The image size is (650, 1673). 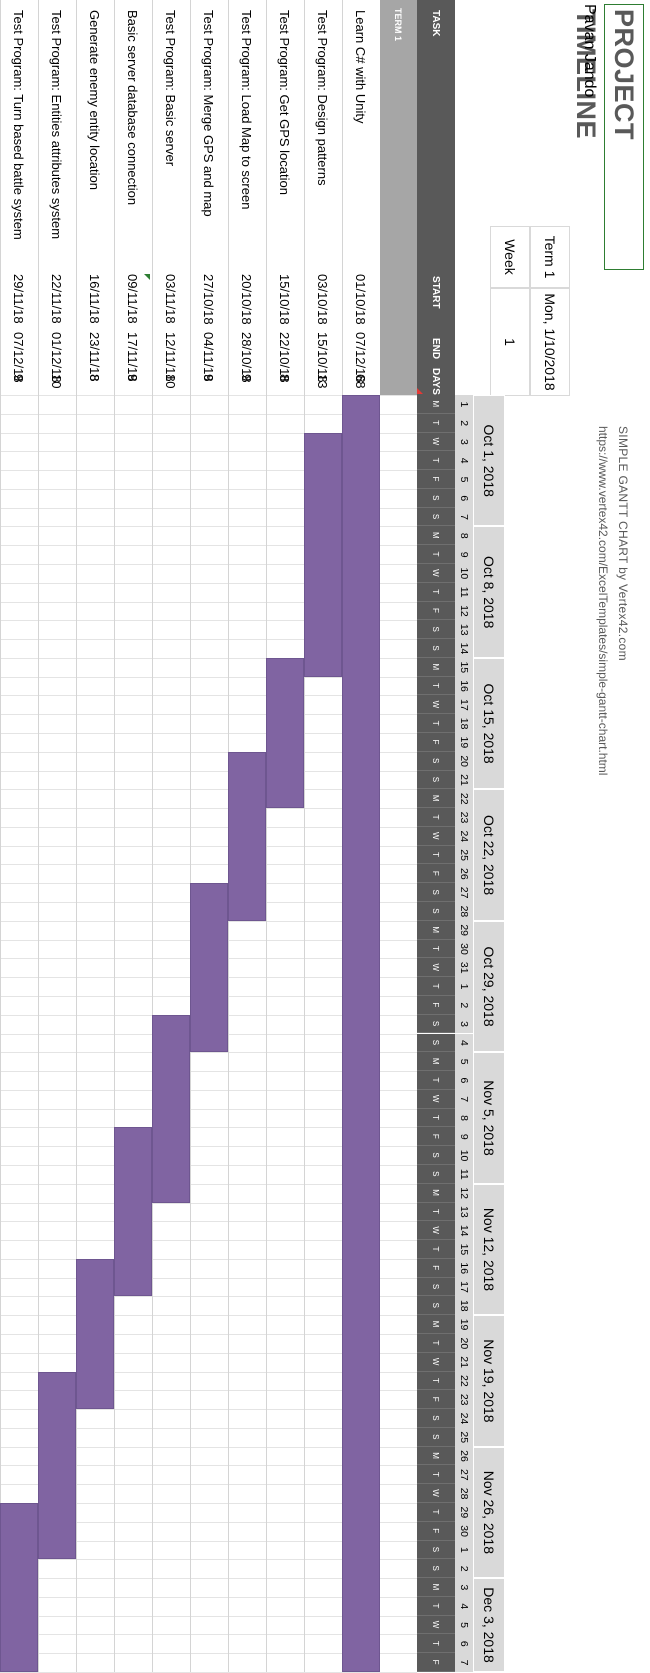 I want to click on task-name: Generate enemy entity location, so click(x=95, y=100).